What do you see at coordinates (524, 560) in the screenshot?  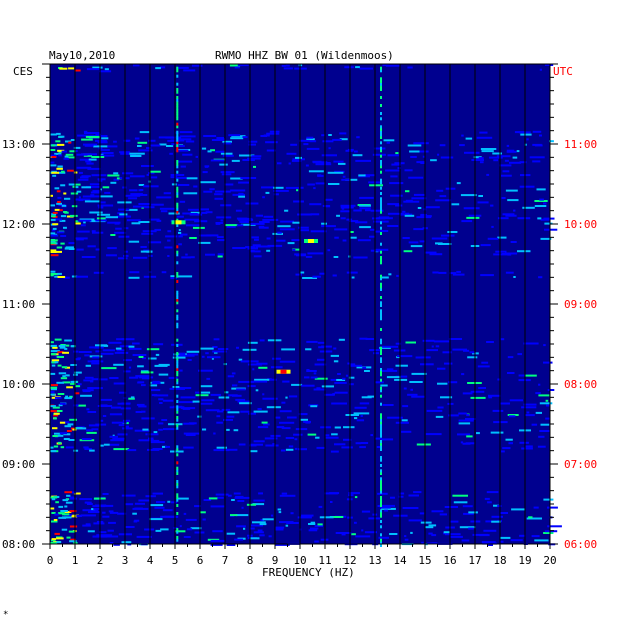 I see `x-tick-label: 19` at bounding box center [524, 560].